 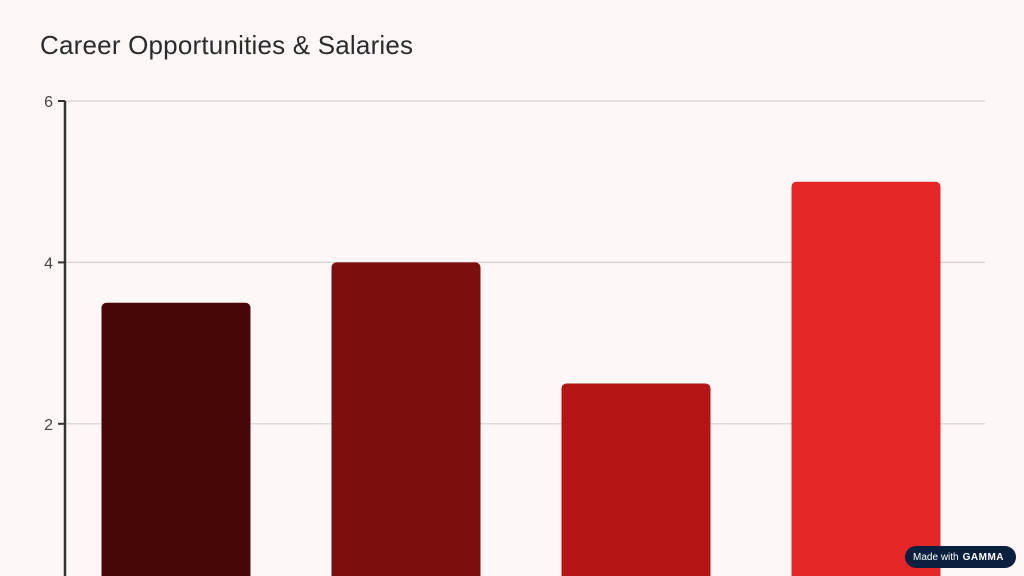 What do you see at coordinates (227, 45) in the screenshot?
I see `chart-title: Career Opportunities & Salaries` at bounding box center [227, 45].